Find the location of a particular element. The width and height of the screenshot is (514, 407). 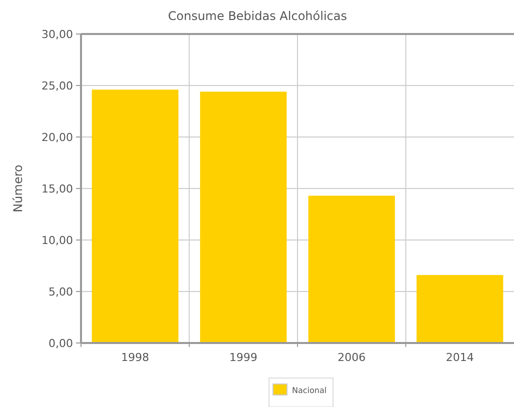

x-tick-label: 2014 is located at coordinates (460, 357).